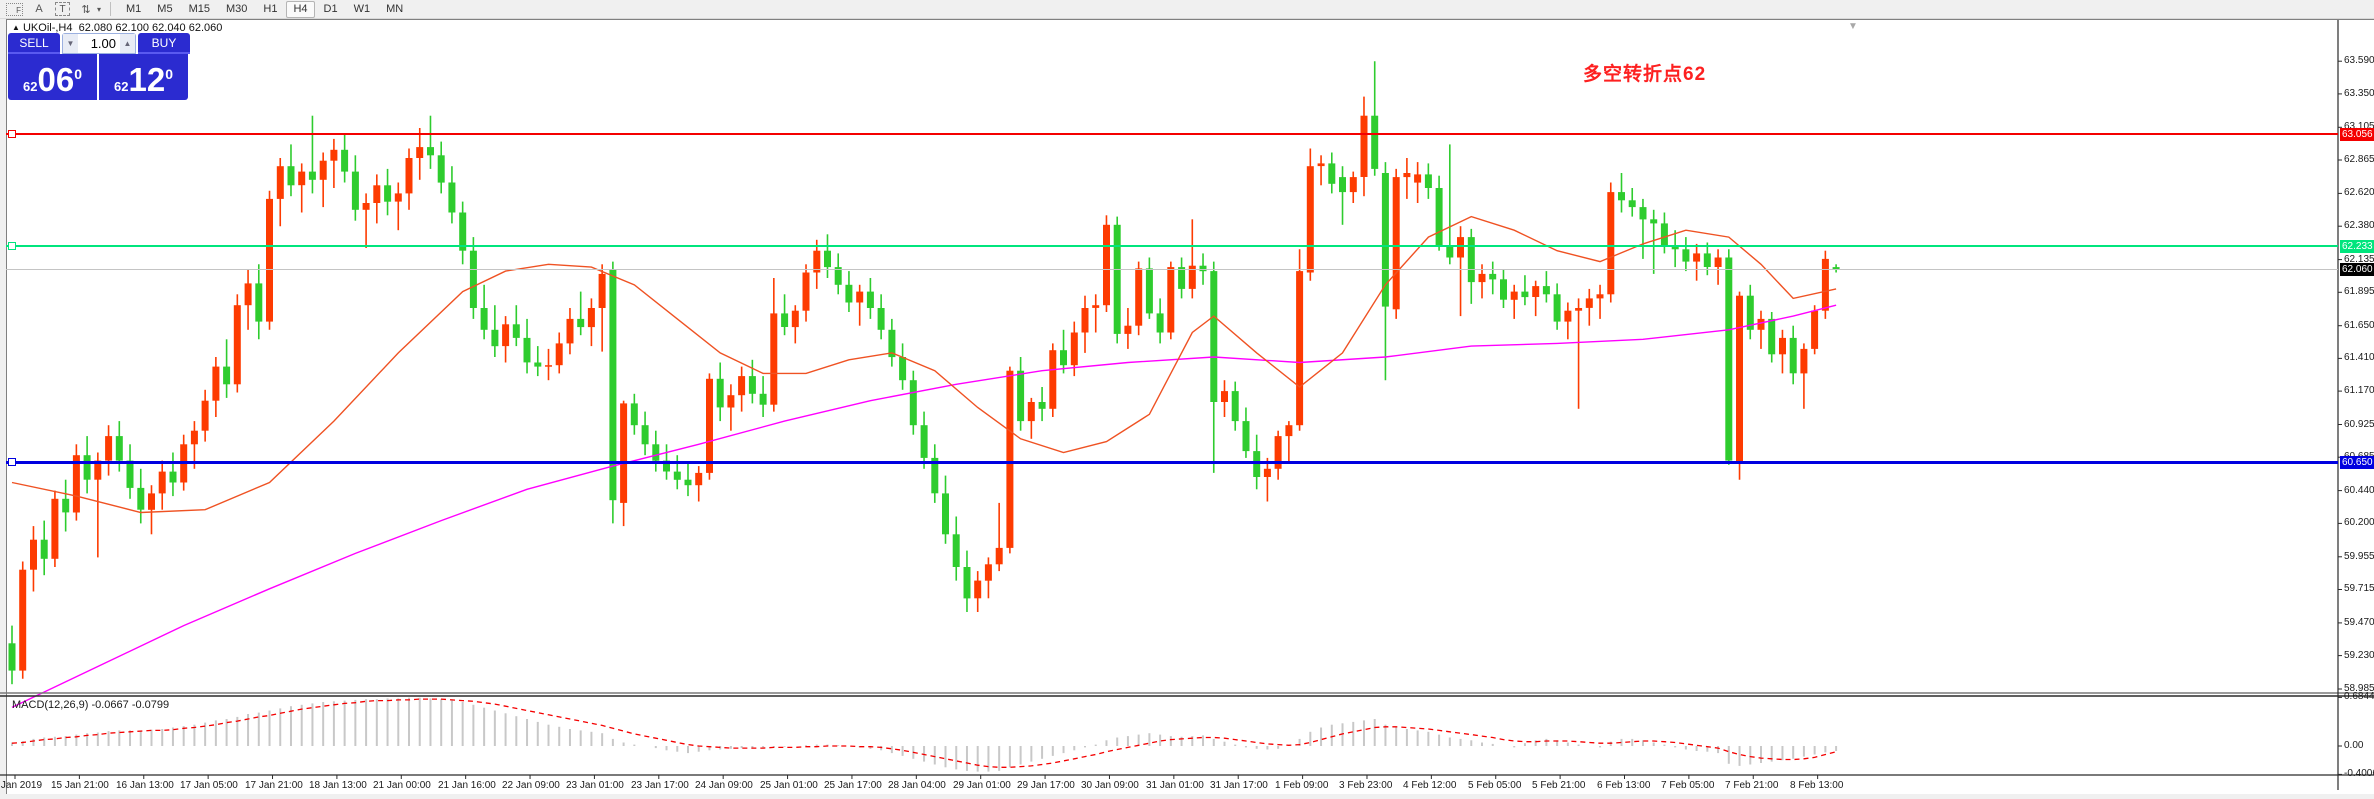 This screenshot has height=799, width=2374. I want to click on time-axis-label: 5 Feb 21:00, so click(1559, 785).